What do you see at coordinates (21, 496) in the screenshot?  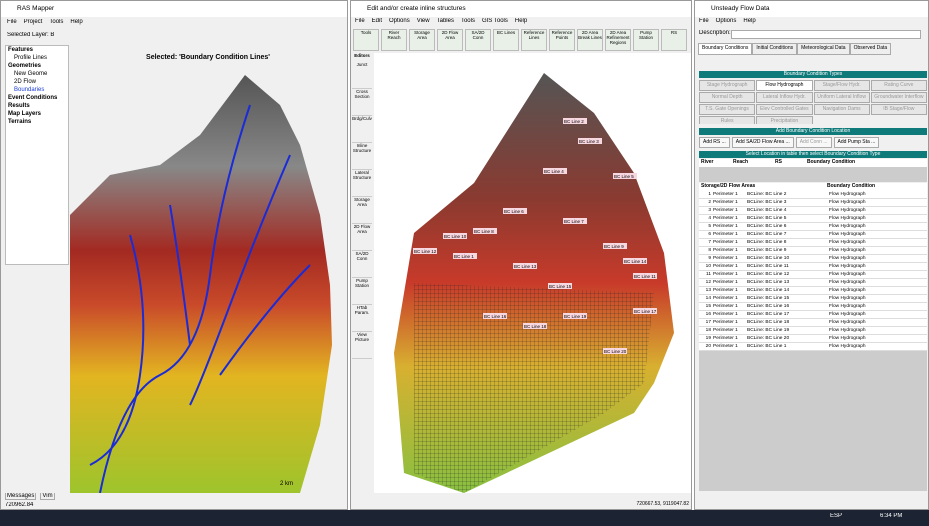 I see `tab: Messages` at bounding box center [21, 496].